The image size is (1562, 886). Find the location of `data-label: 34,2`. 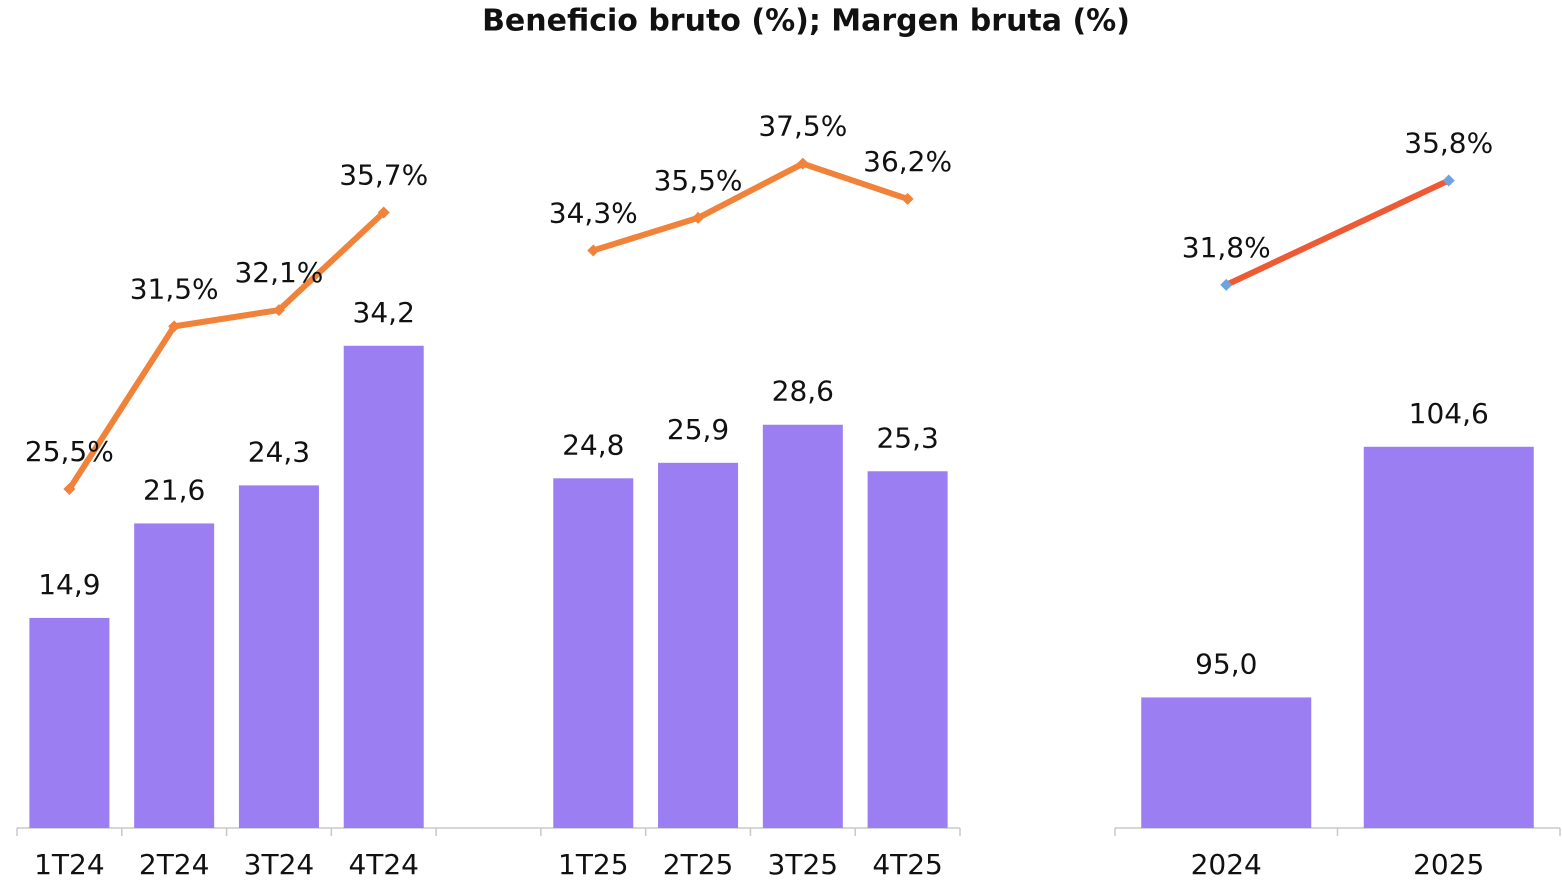

data-label: 34,2 is located at coordinates (384, 312).